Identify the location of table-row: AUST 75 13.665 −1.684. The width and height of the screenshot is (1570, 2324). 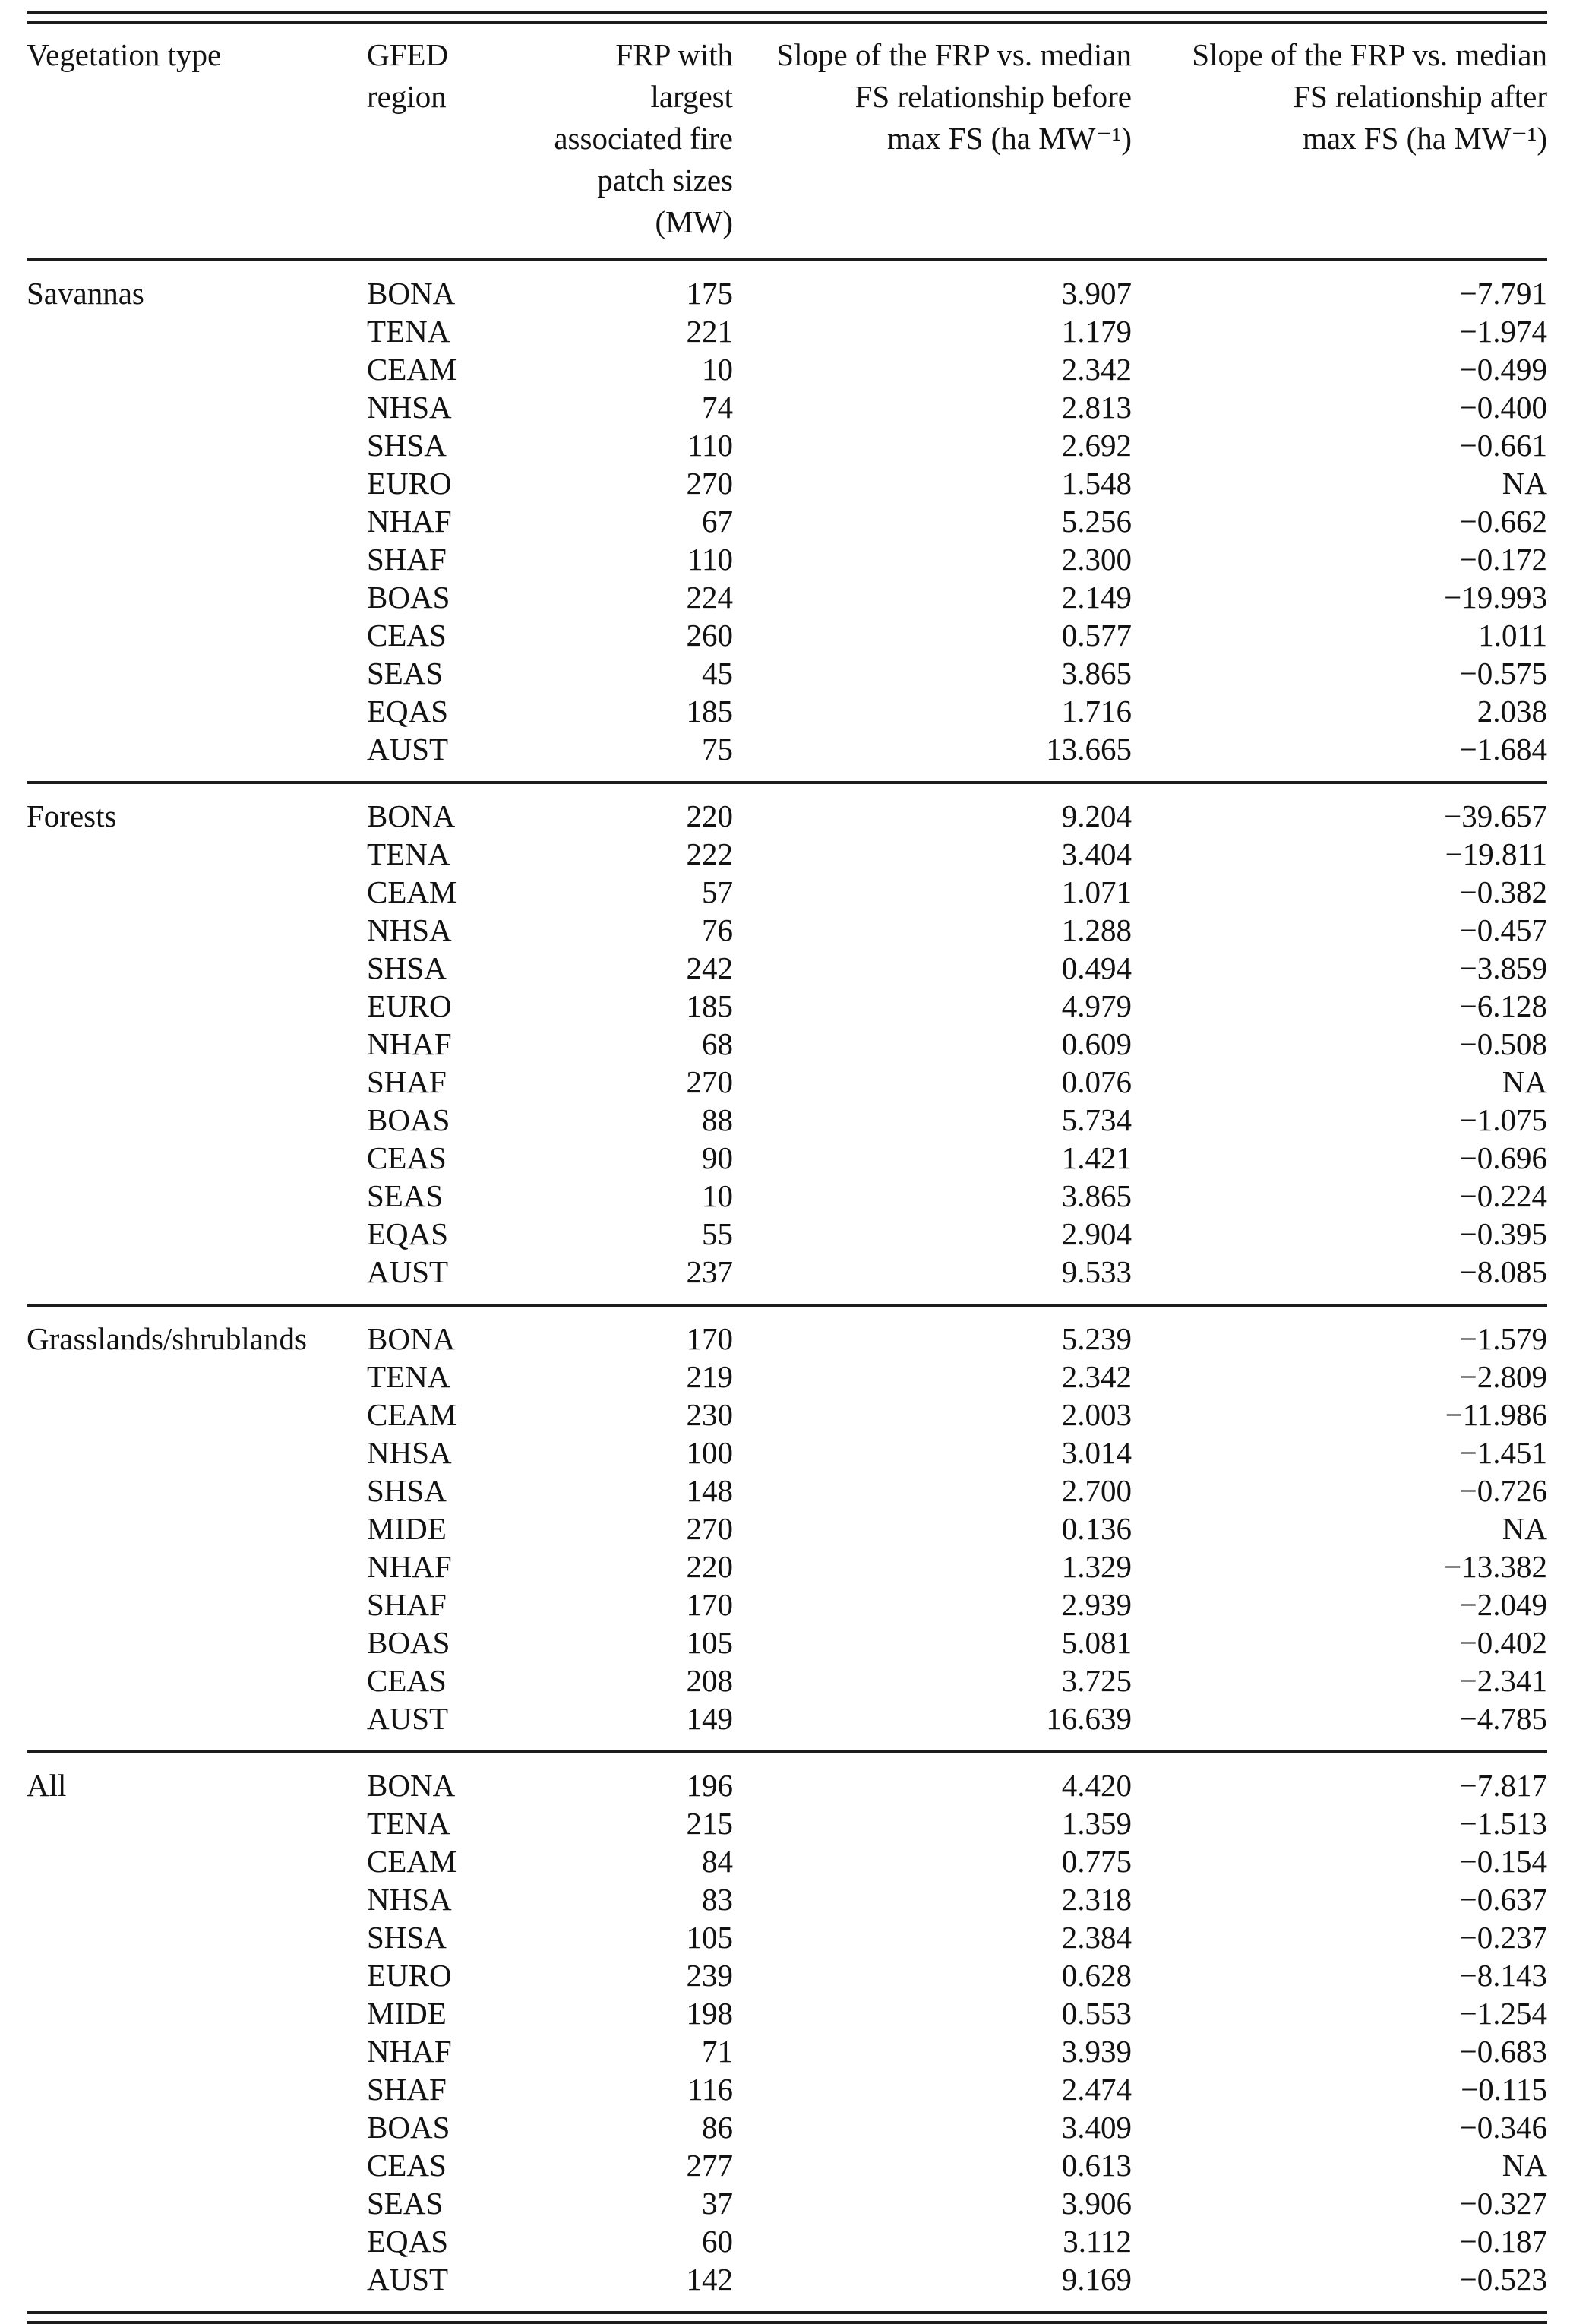
(787, 756).